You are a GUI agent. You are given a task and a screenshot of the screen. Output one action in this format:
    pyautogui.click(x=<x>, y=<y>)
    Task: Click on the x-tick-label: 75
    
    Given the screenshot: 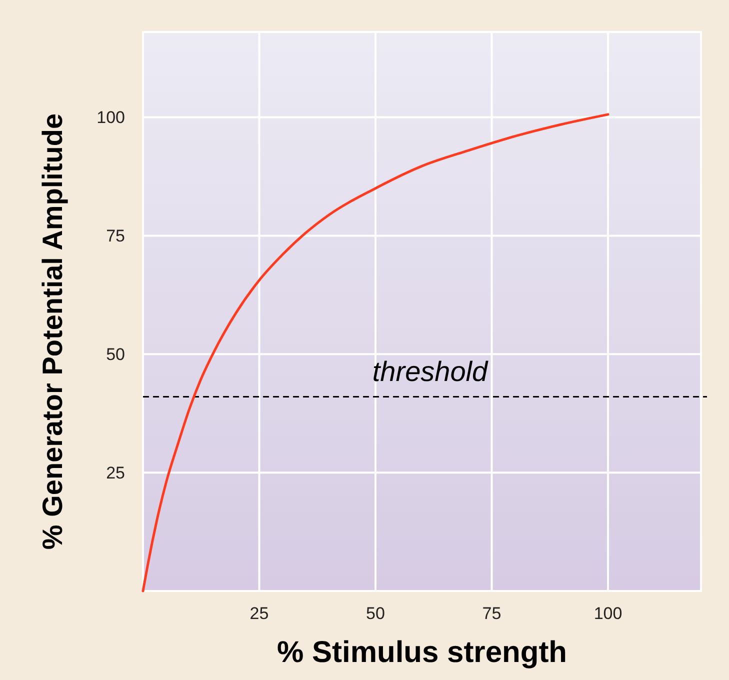 What is the action you would take?
    pyautogui.click(x=492, y=613)
    